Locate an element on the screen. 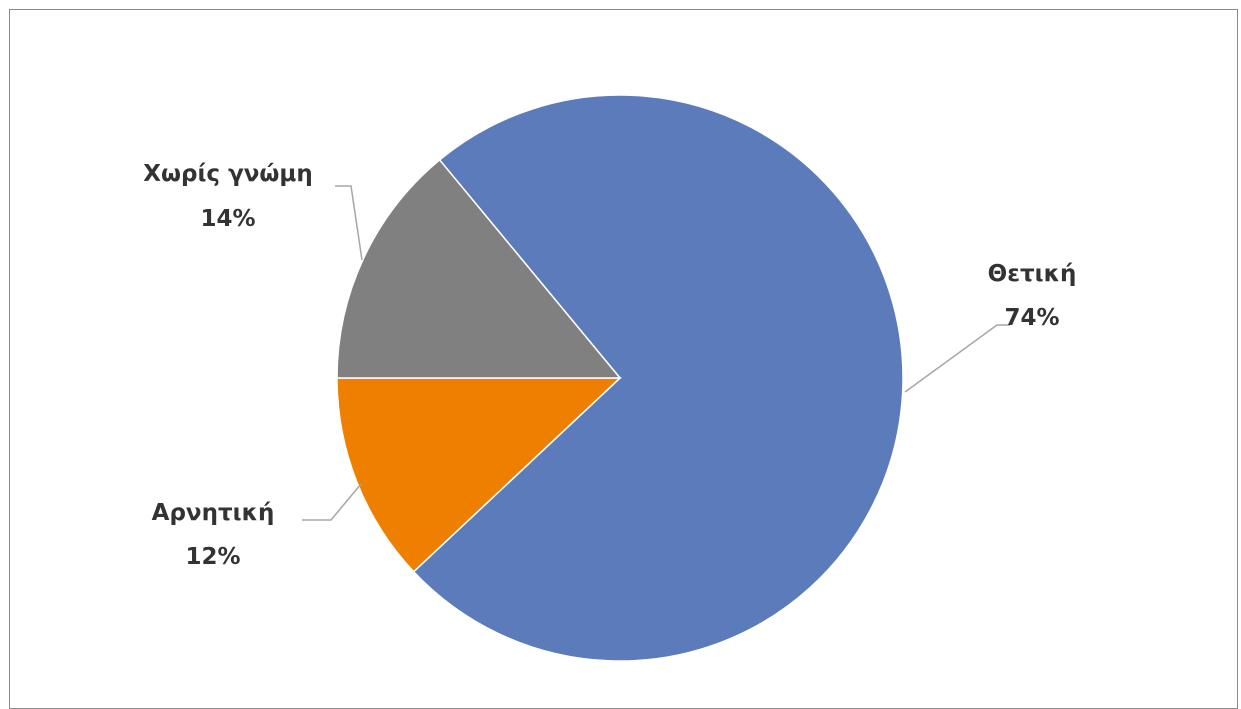 The image size is (1241, 709). slice-value-label: 14% is located at coordinates (227, 219).